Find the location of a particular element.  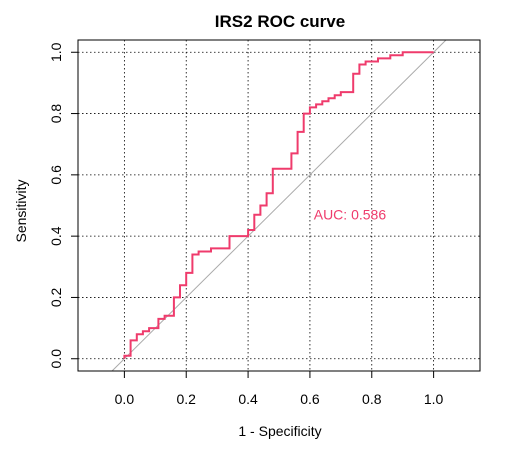

x-tick-label-3: 0.6 is located at coordinates (310, 399).